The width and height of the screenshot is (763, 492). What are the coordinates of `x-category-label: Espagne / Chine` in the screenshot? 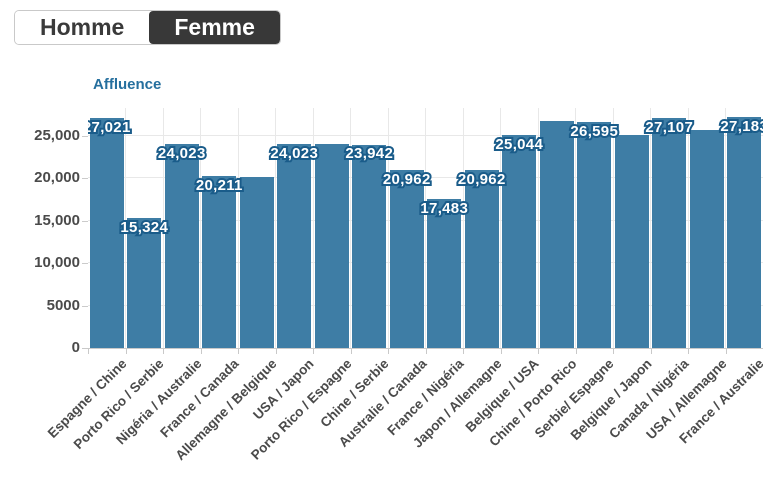 It's located at (87, 398).